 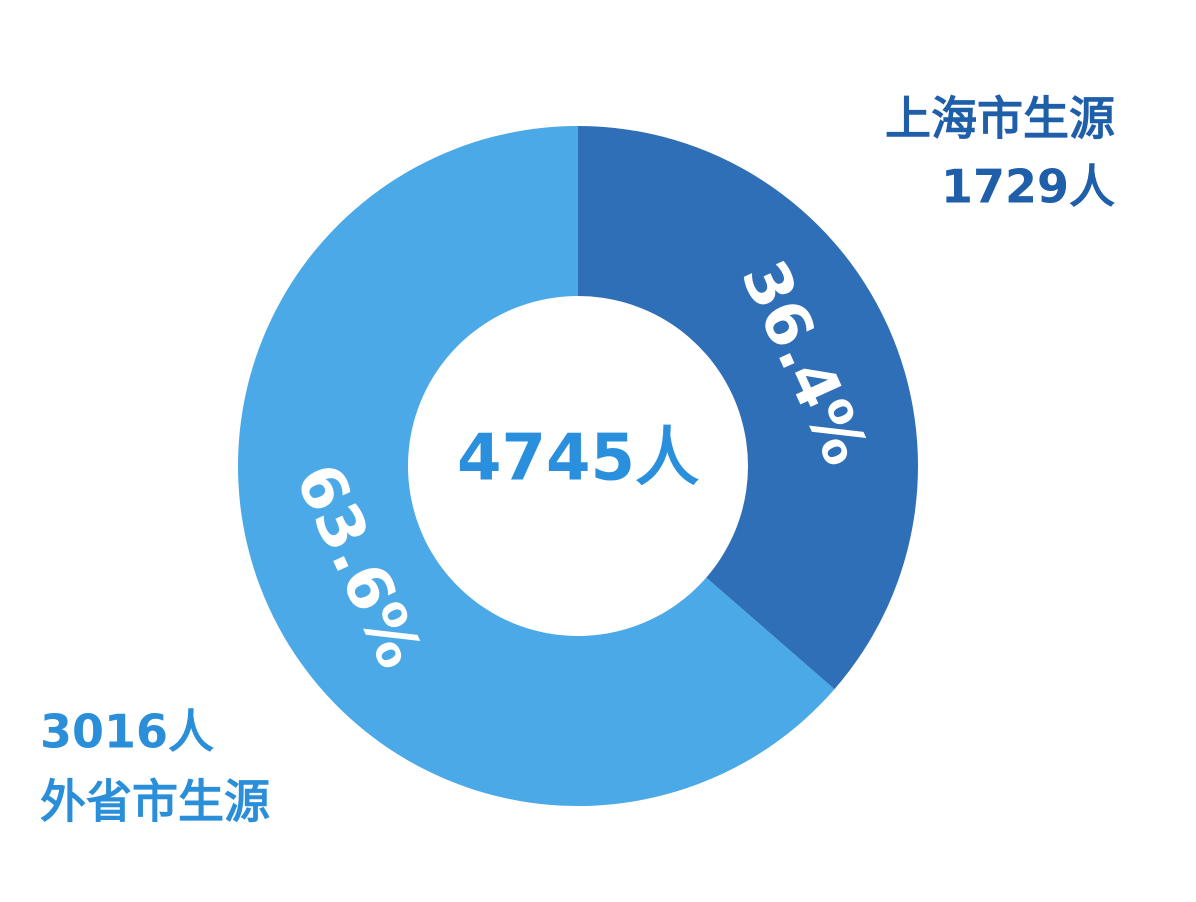 What do you see at coordinates (1028, 187) in the screenshot?
I see `count-label: 1729人` at bounding box center [1028, 187].